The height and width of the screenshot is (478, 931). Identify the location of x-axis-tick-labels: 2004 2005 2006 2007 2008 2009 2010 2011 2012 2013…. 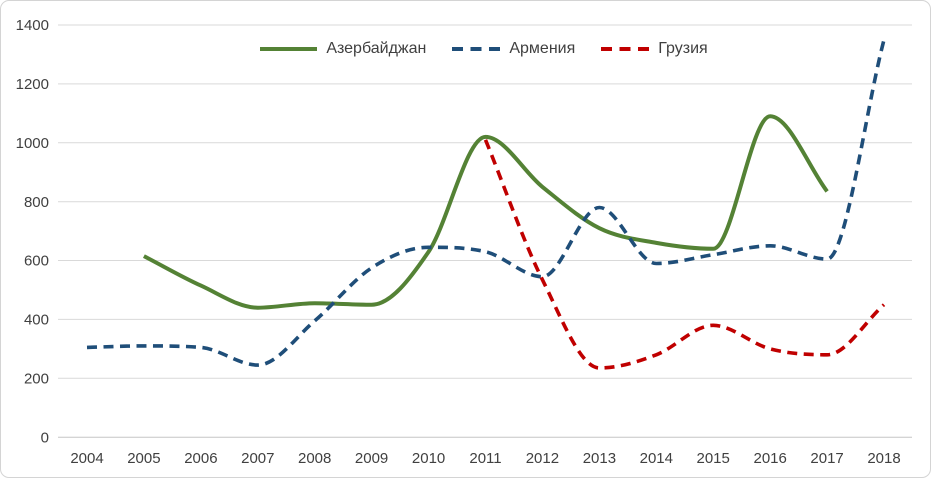
(485, 458).